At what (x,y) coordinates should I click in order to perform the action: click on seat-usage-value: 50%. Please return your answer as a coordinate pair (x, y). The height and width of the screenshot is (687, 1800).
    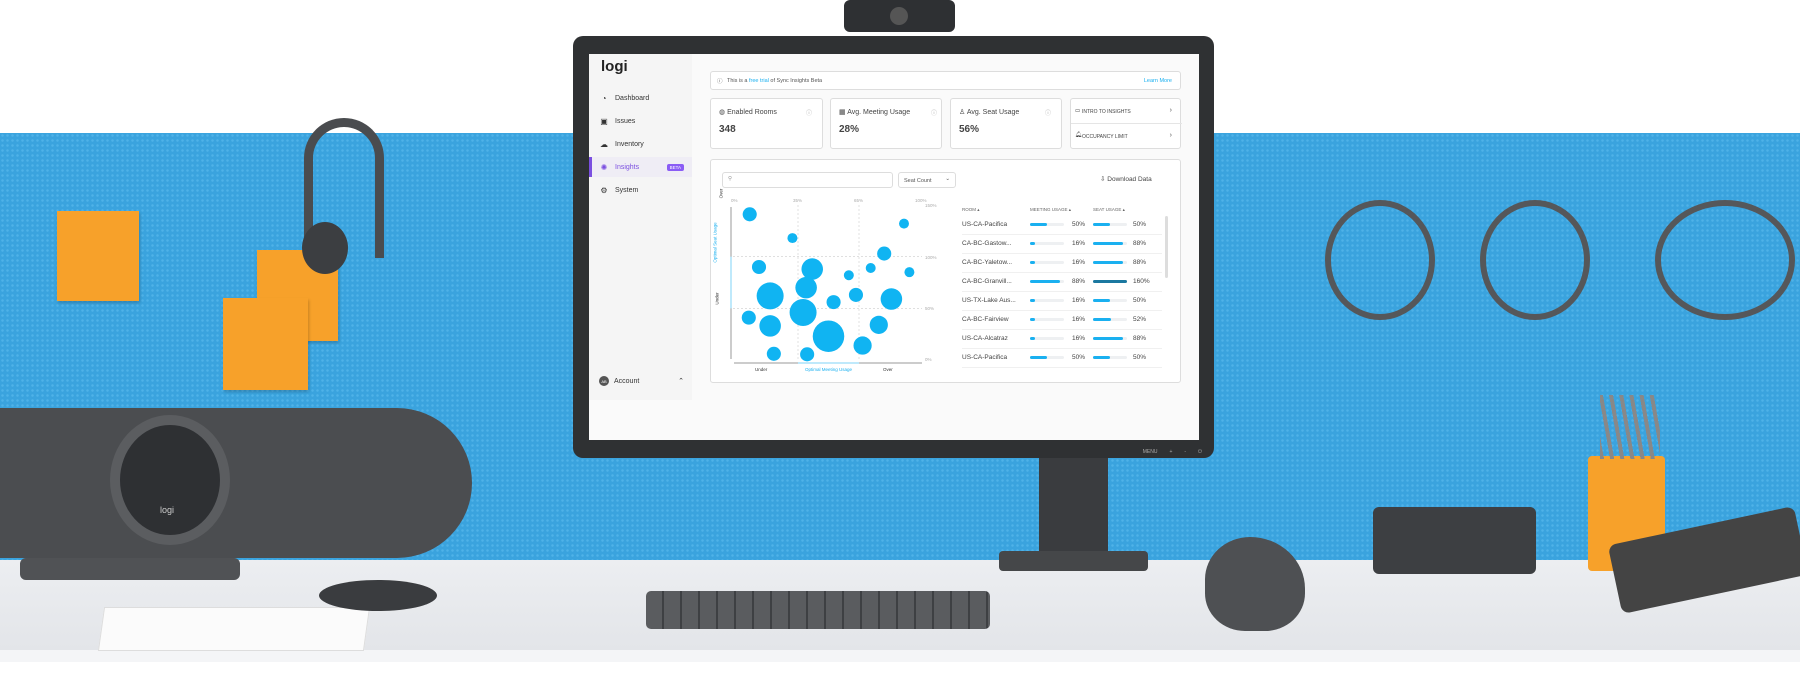
    Looking at the image, I should click on (1140, 357).